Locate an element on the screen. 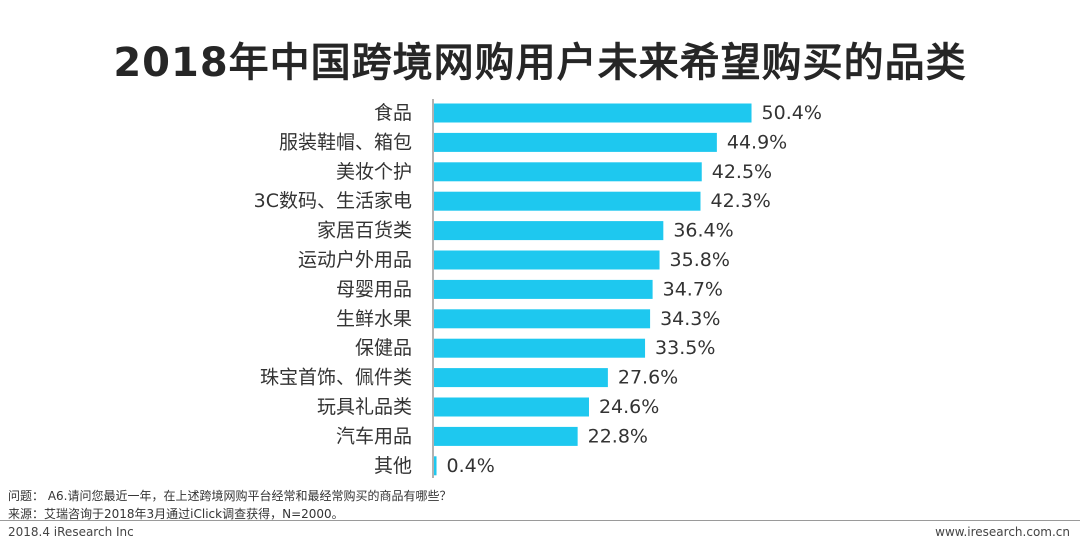 Image resolution: width=1080 pixels, height=550 pixels. value-label: 36.4% is located at coordinates (703, 231).